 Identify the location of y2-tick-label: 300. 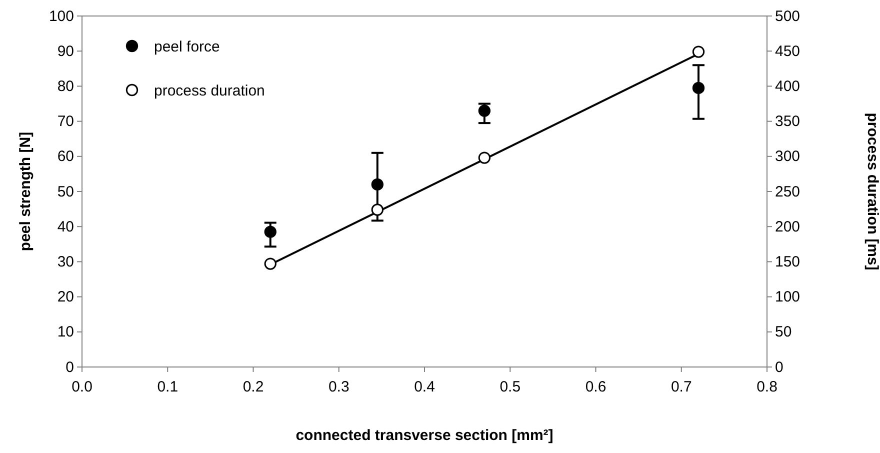
(787, 157).